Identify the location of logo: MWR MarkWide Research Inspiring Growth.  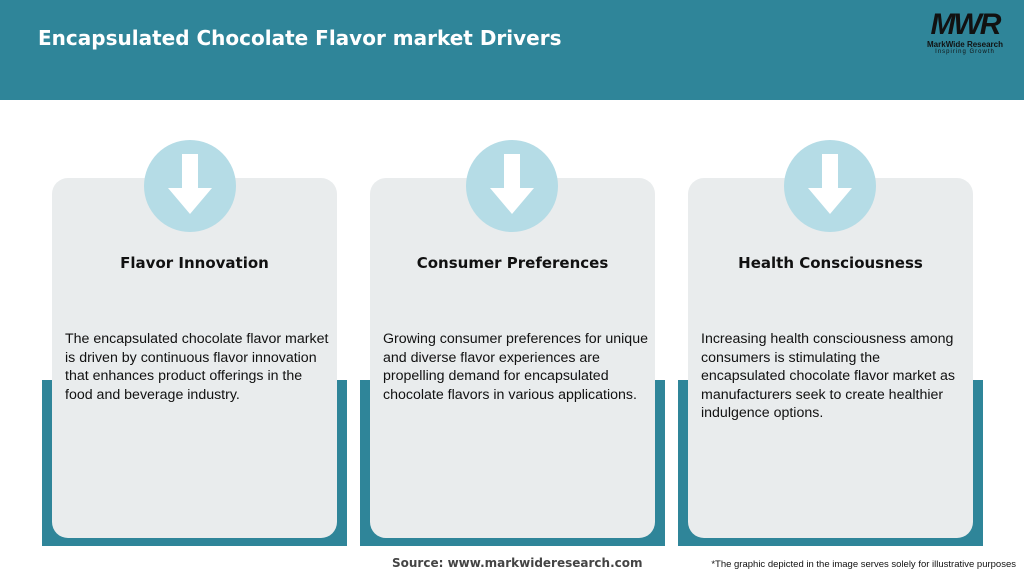
(965, 33).